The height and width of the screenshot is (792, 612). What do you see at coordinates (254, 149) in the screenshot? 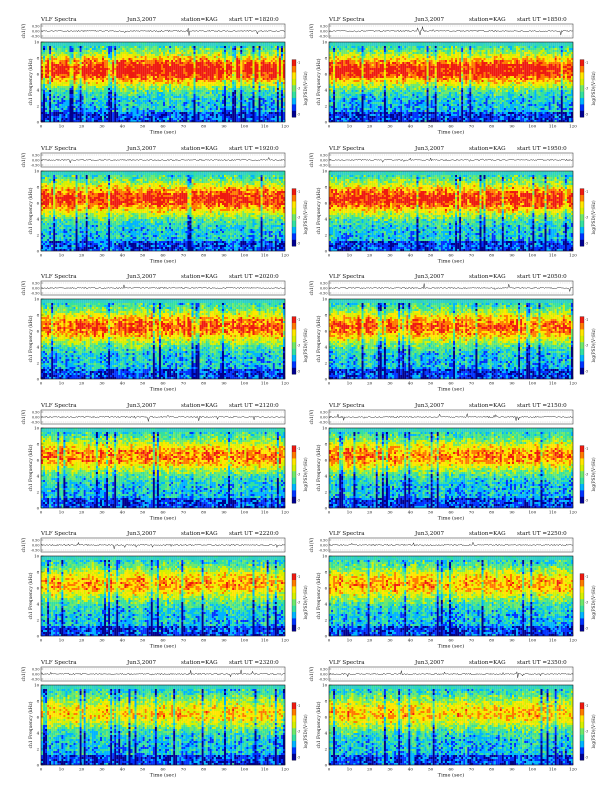
I see `panel-start-ut: start UT =1920:0` at bounding box center [254, 149].